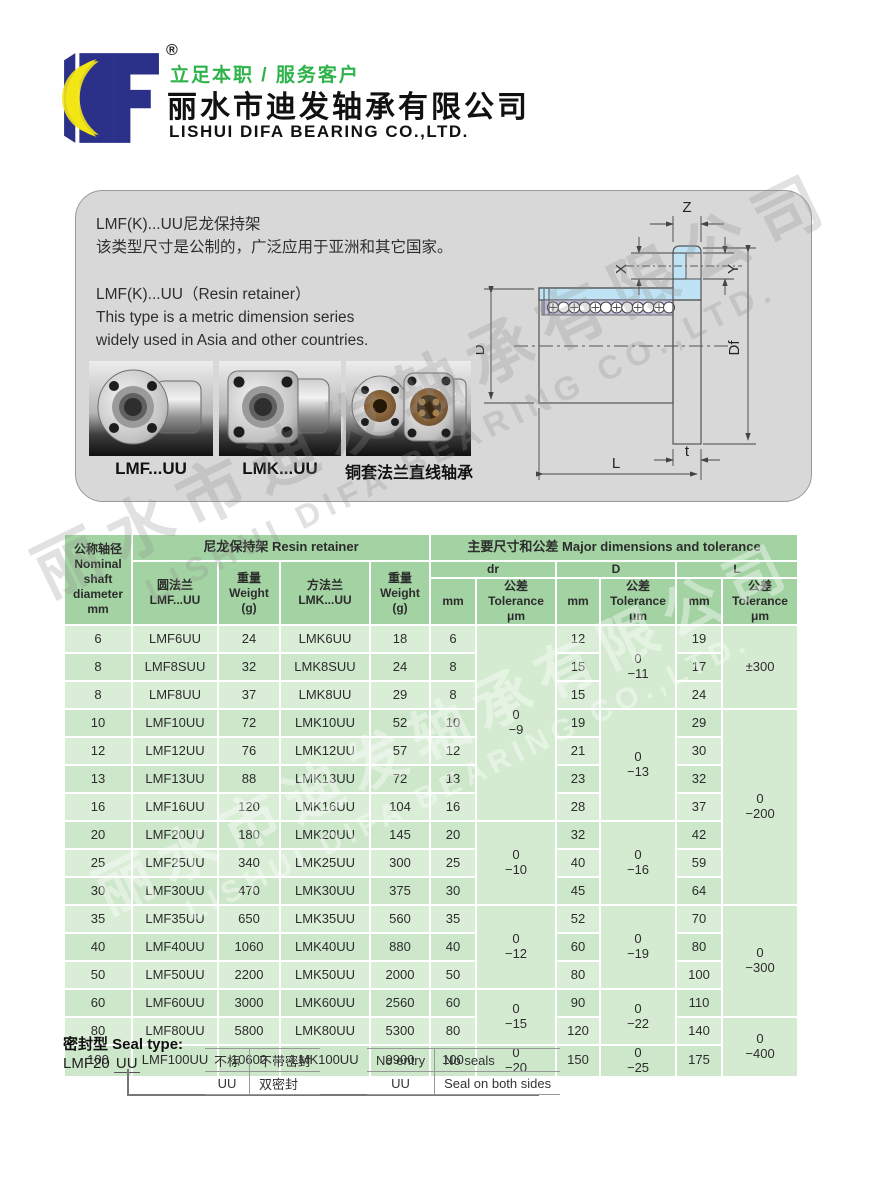  Describe the element at coordinates (285, 1060) in the screenshot. I see `seal-desc: 不带密封` at that location.